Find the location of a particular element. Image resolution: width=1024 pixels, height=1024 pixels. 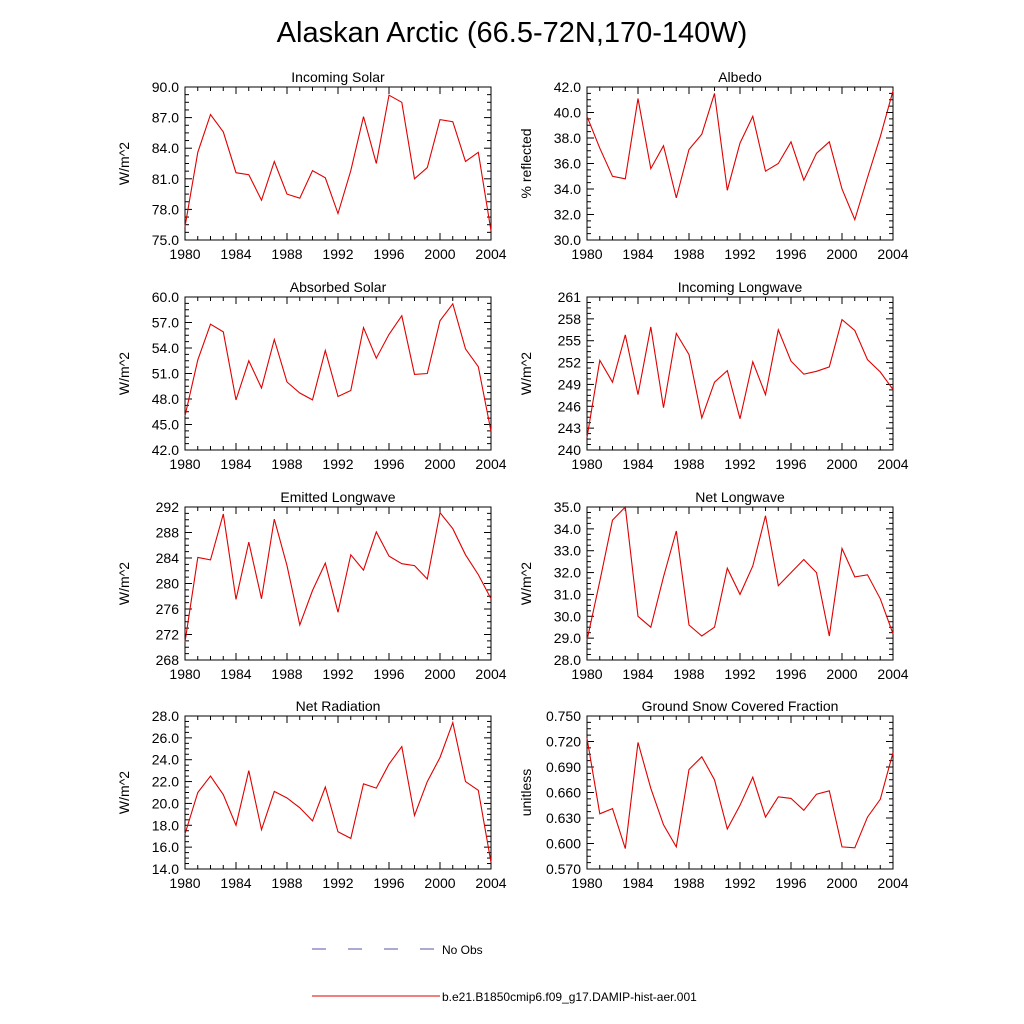

chart-title: Ground Snow Covered Fraction is located at coordinates (740, 706).